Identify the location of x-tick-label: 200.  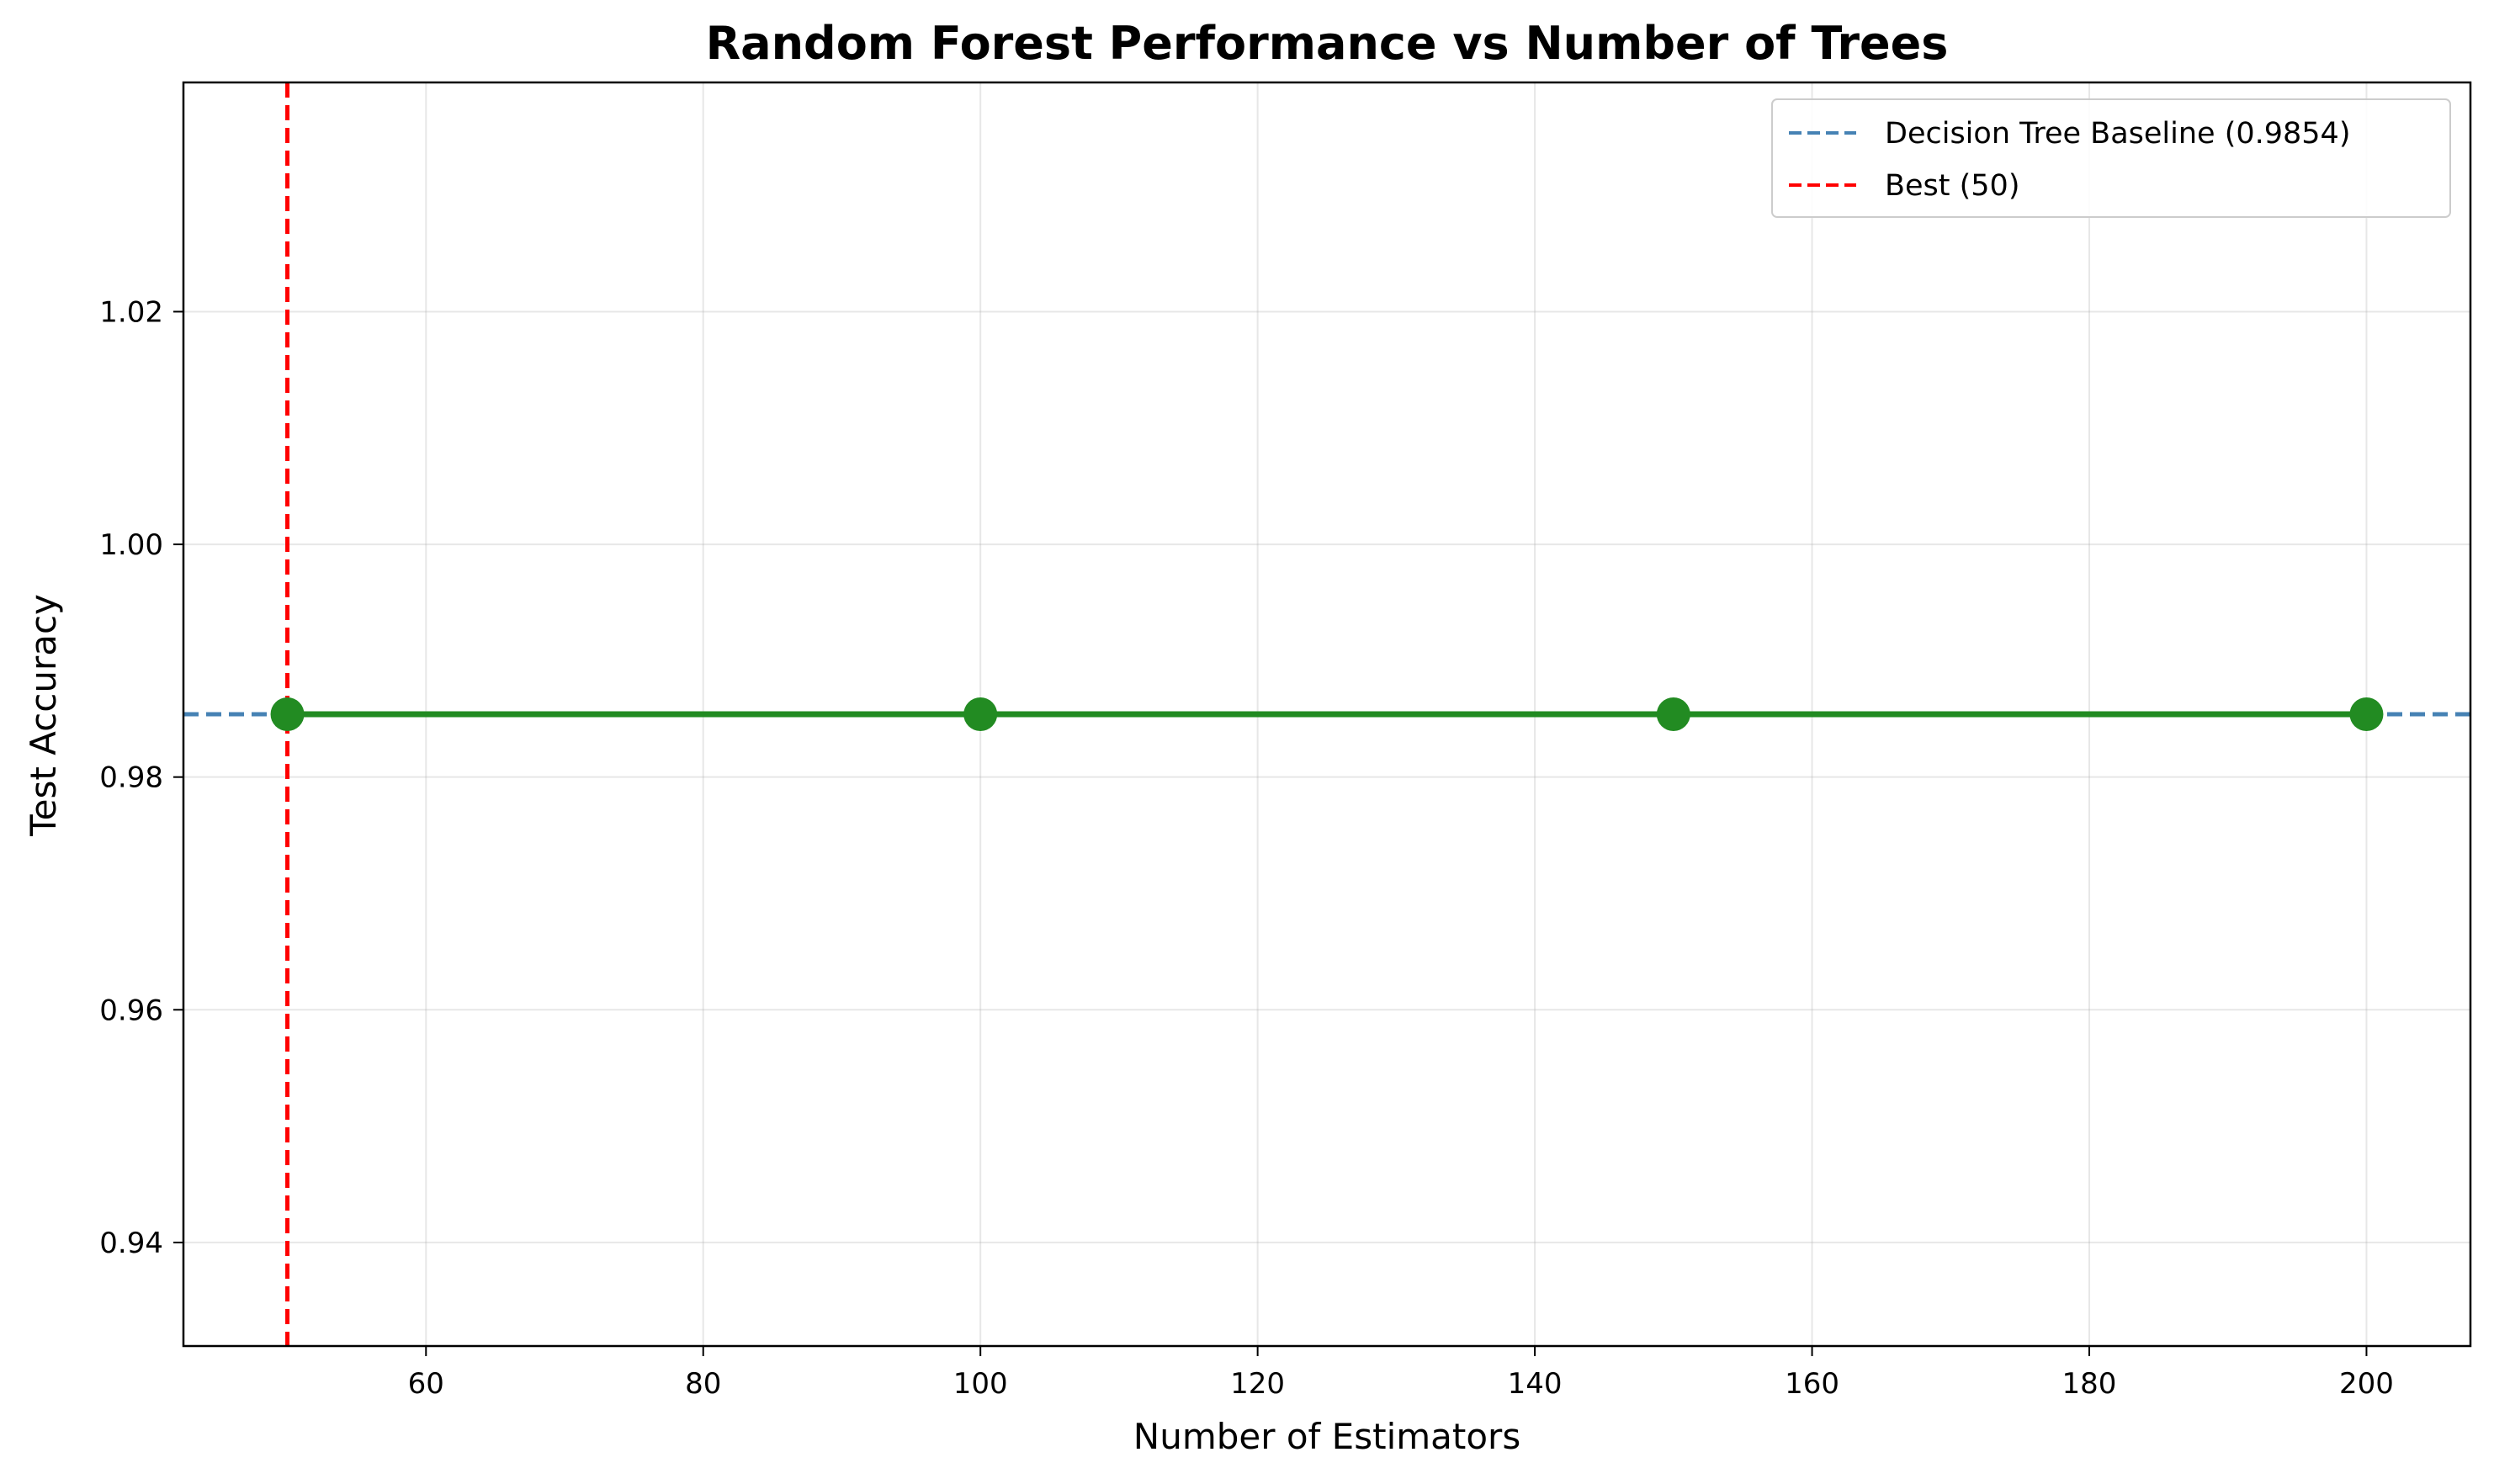
(2367, 1384).